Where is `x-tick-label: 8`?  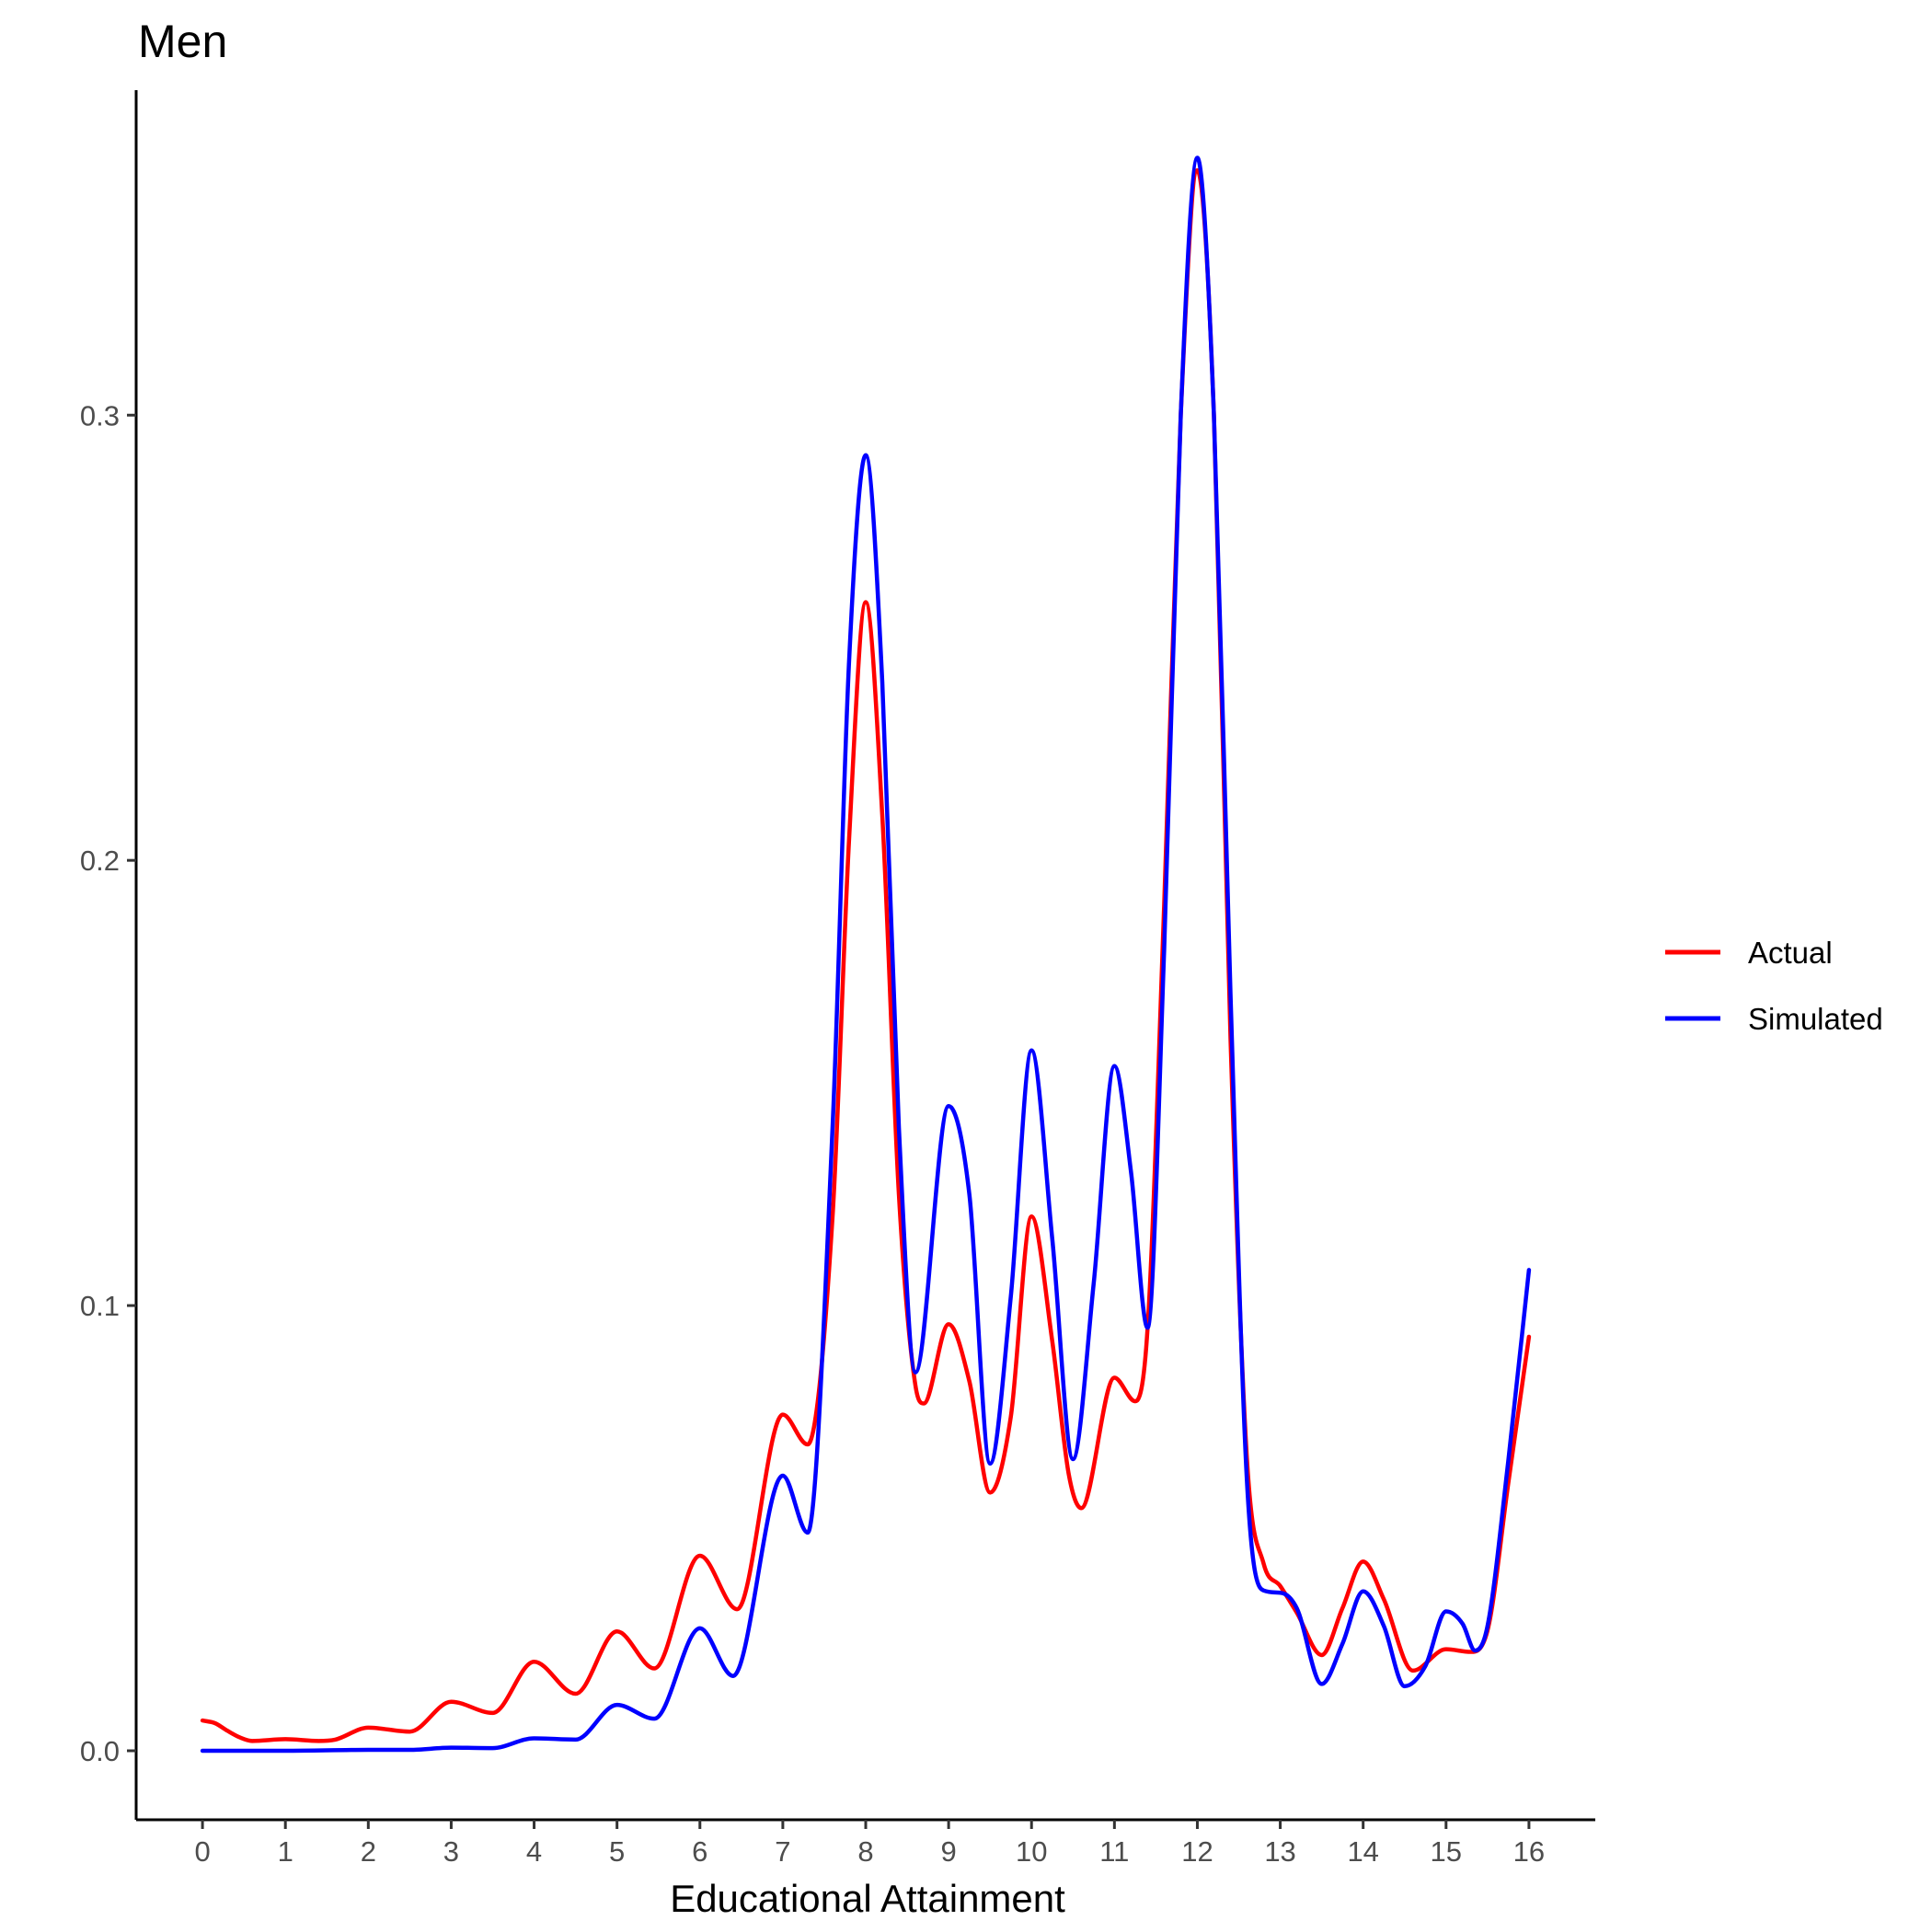 x-tick-label: 8 is located at coordinates (865, 1851).